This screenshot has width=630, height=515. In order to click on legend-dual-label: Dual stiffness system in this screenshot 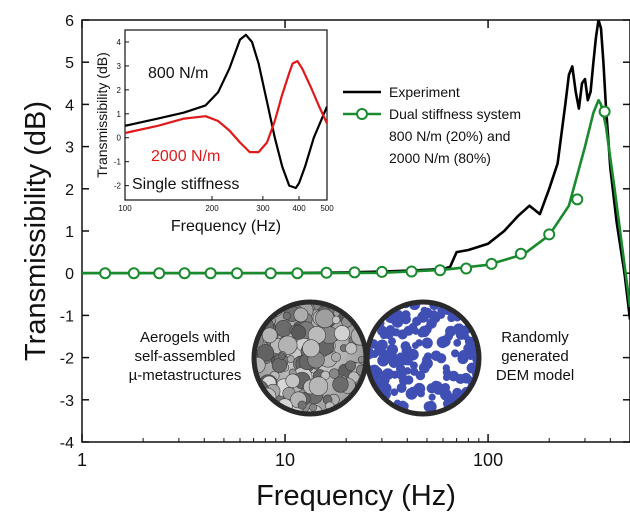, I will do `click(455, 114)`.